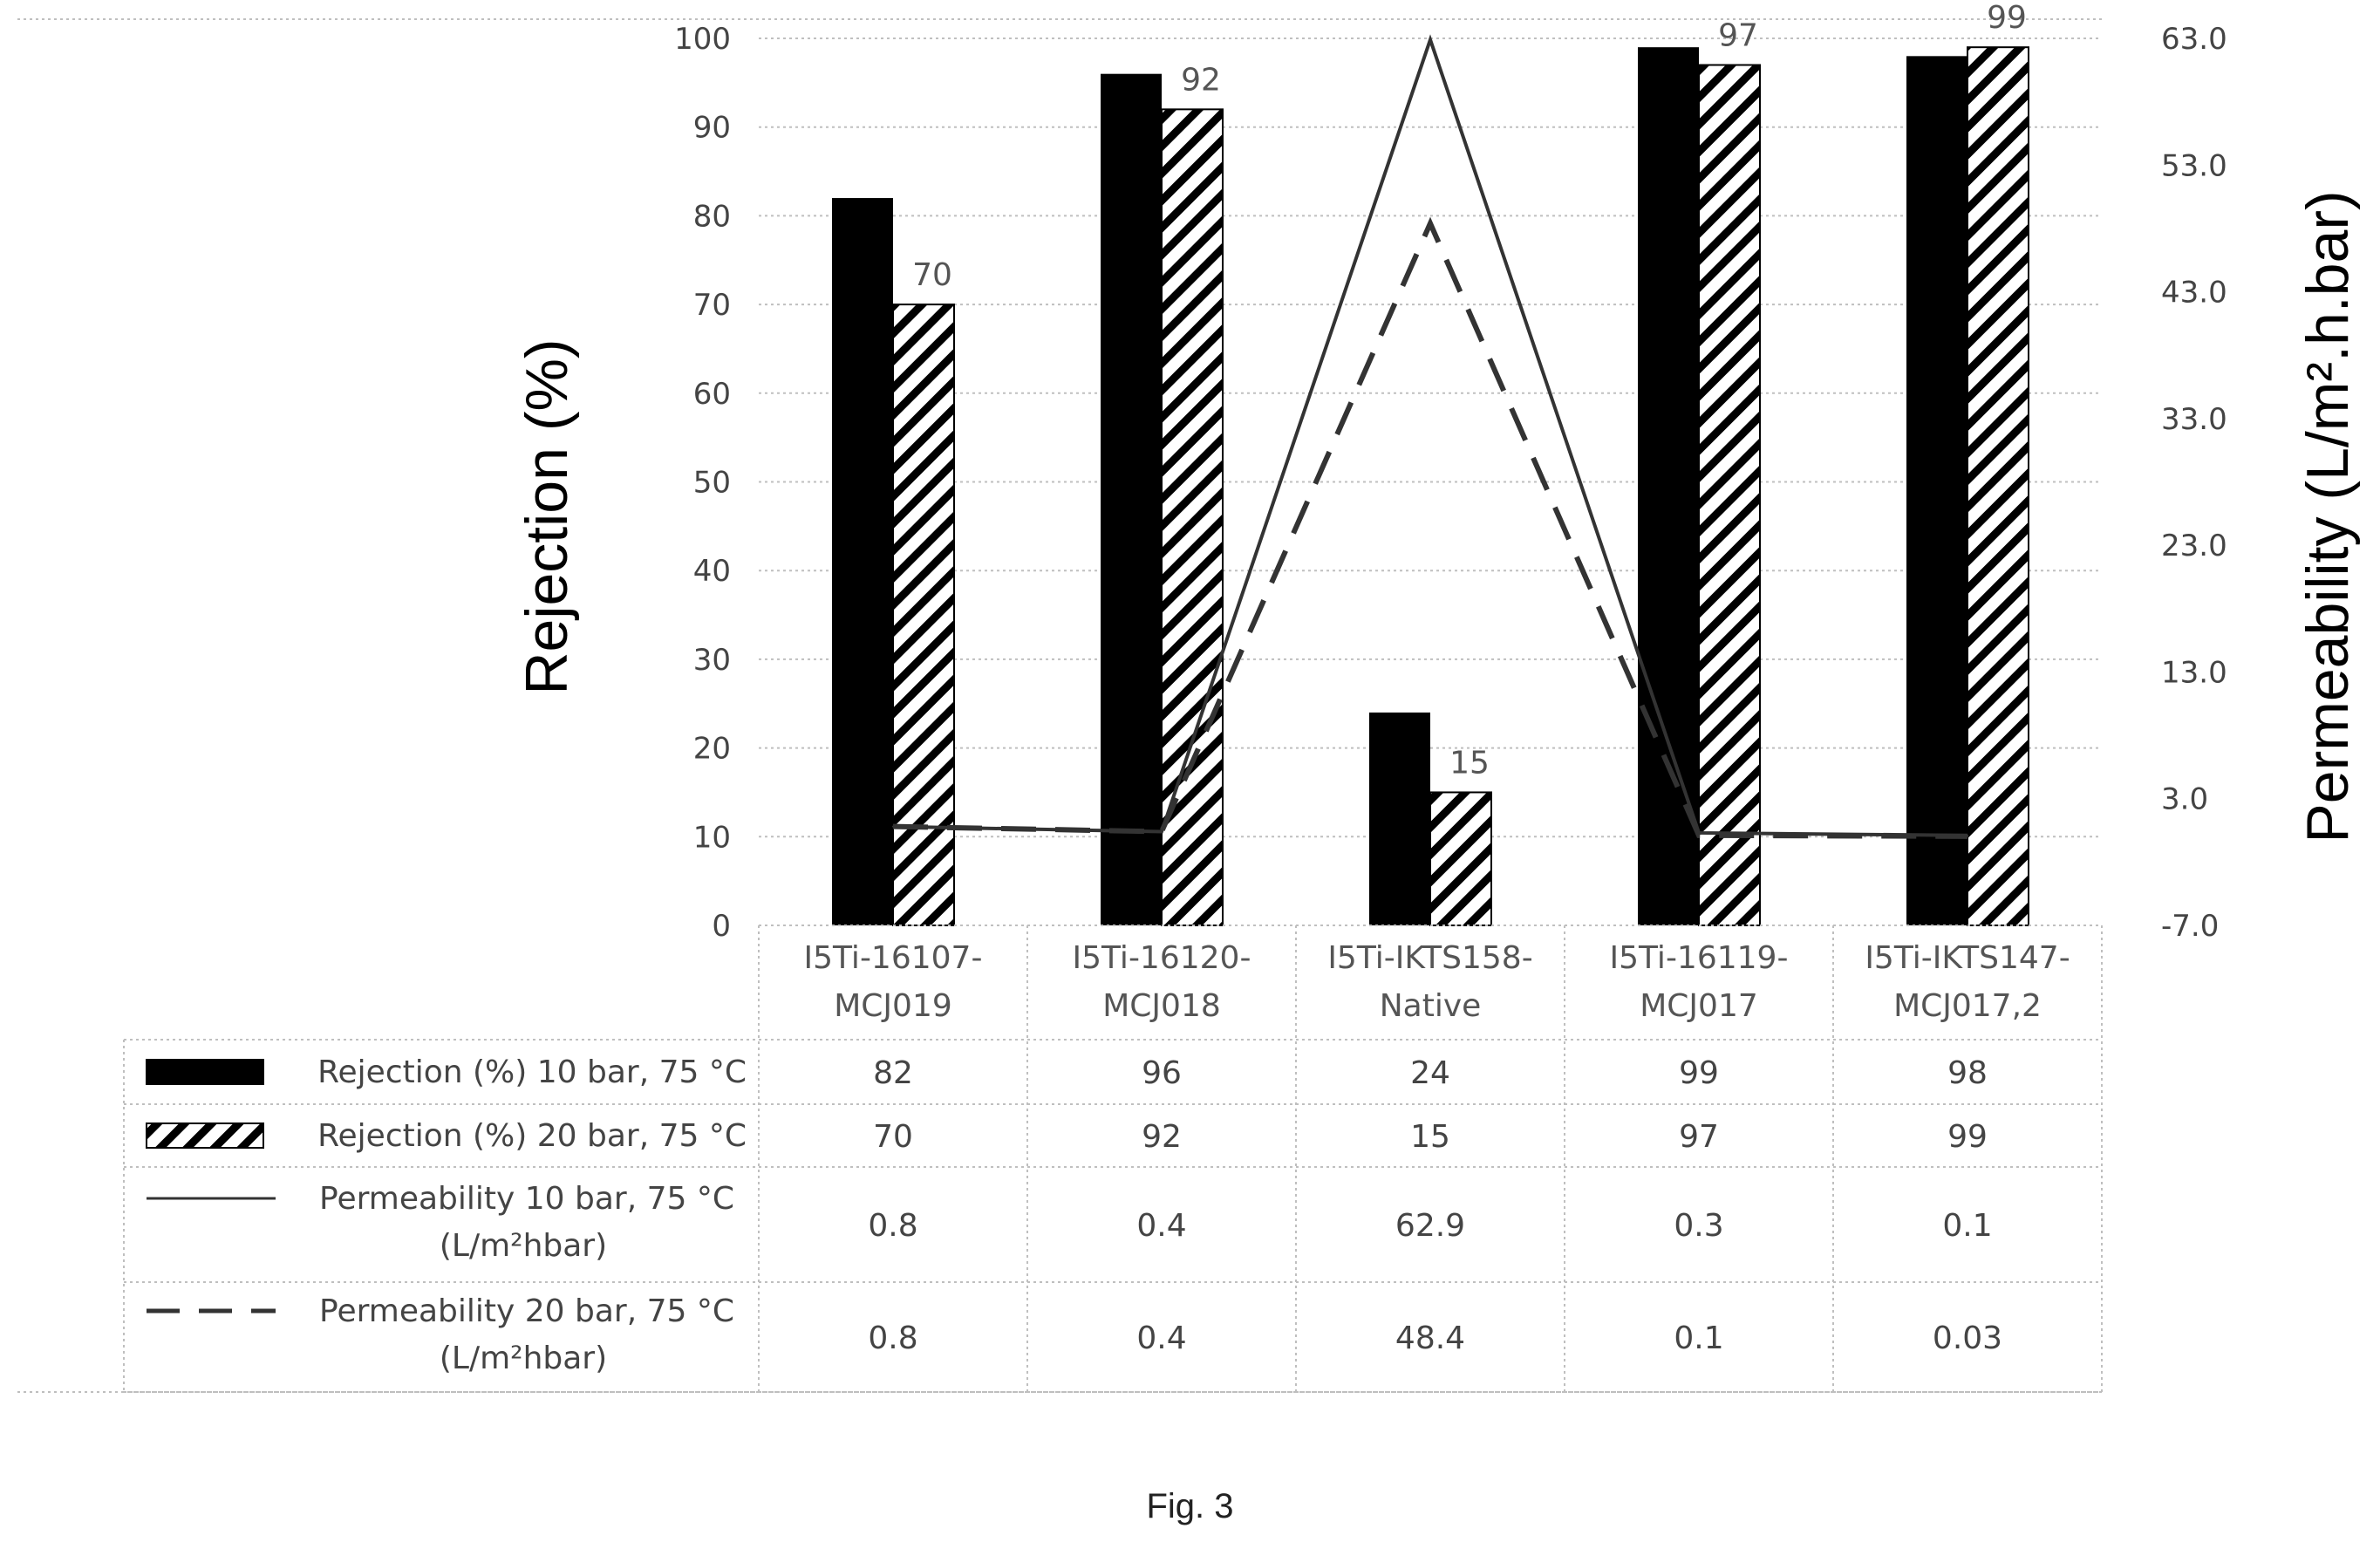 The width and height of the screenshot is (2380, 1549). I want to click on category-label: MCJ018, so click(1161, 1006).